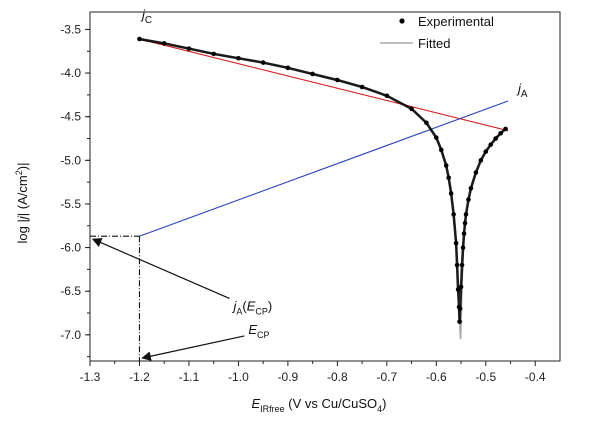 This screenshot has height=423, width=604. I want to click on x-tick-label: -0.8, so click(337, 377).